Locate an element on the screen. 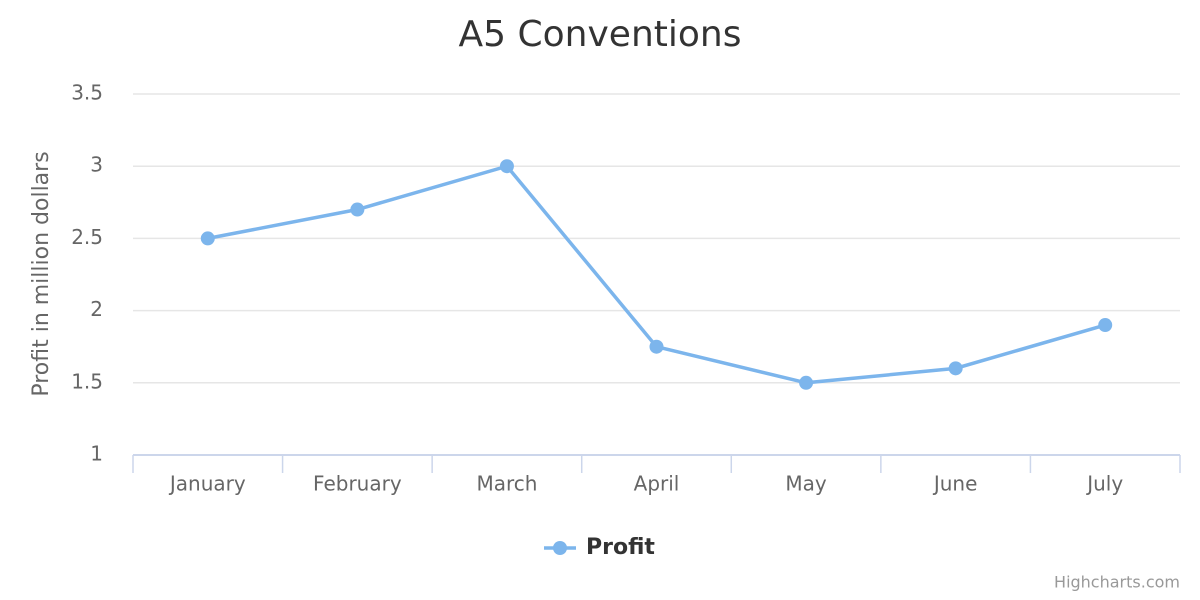 This screenshot has width=1200, height=600. y-tick-label: 2 is located at coordinates (96, 309).